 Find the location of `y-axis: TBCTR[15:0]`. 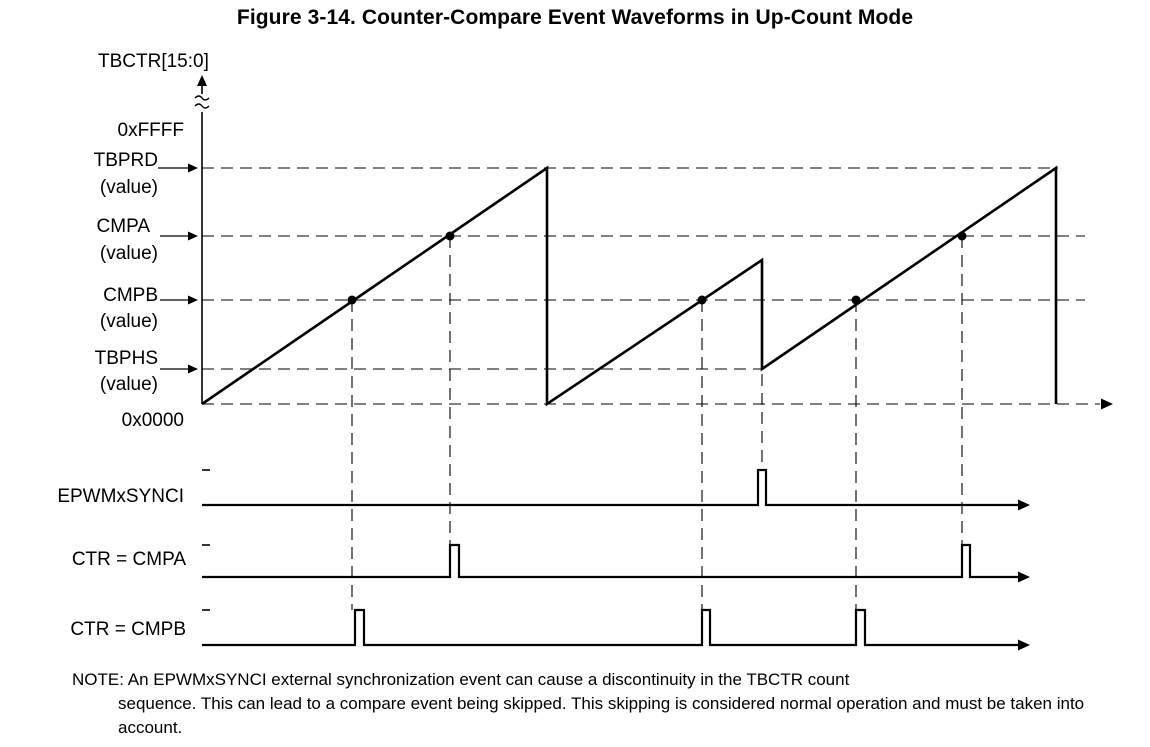

y-axis: TBCTR[15:0] is located at coordinates (154, 227).